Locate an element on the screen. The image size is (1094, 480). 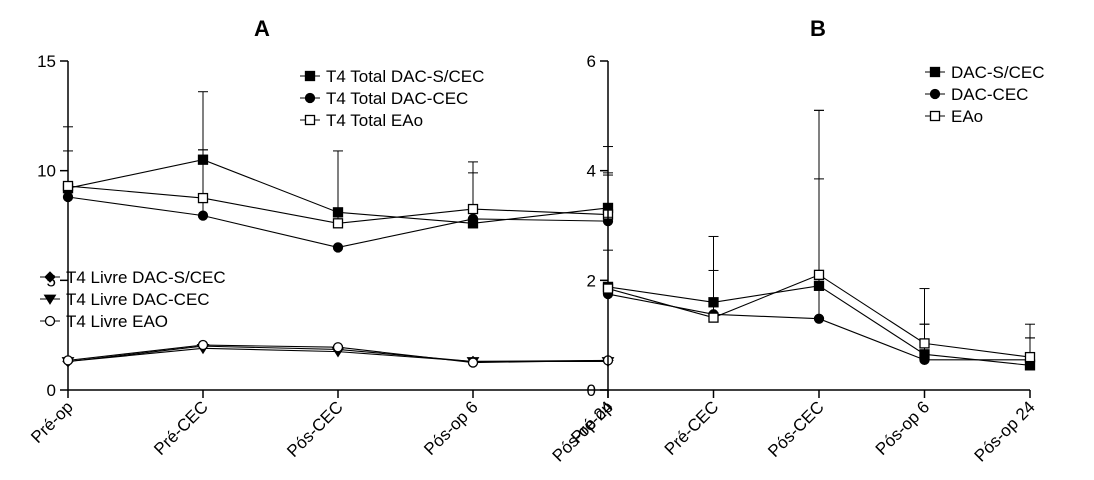
y-tick-label: 4 is located at coordinates (591, 171).